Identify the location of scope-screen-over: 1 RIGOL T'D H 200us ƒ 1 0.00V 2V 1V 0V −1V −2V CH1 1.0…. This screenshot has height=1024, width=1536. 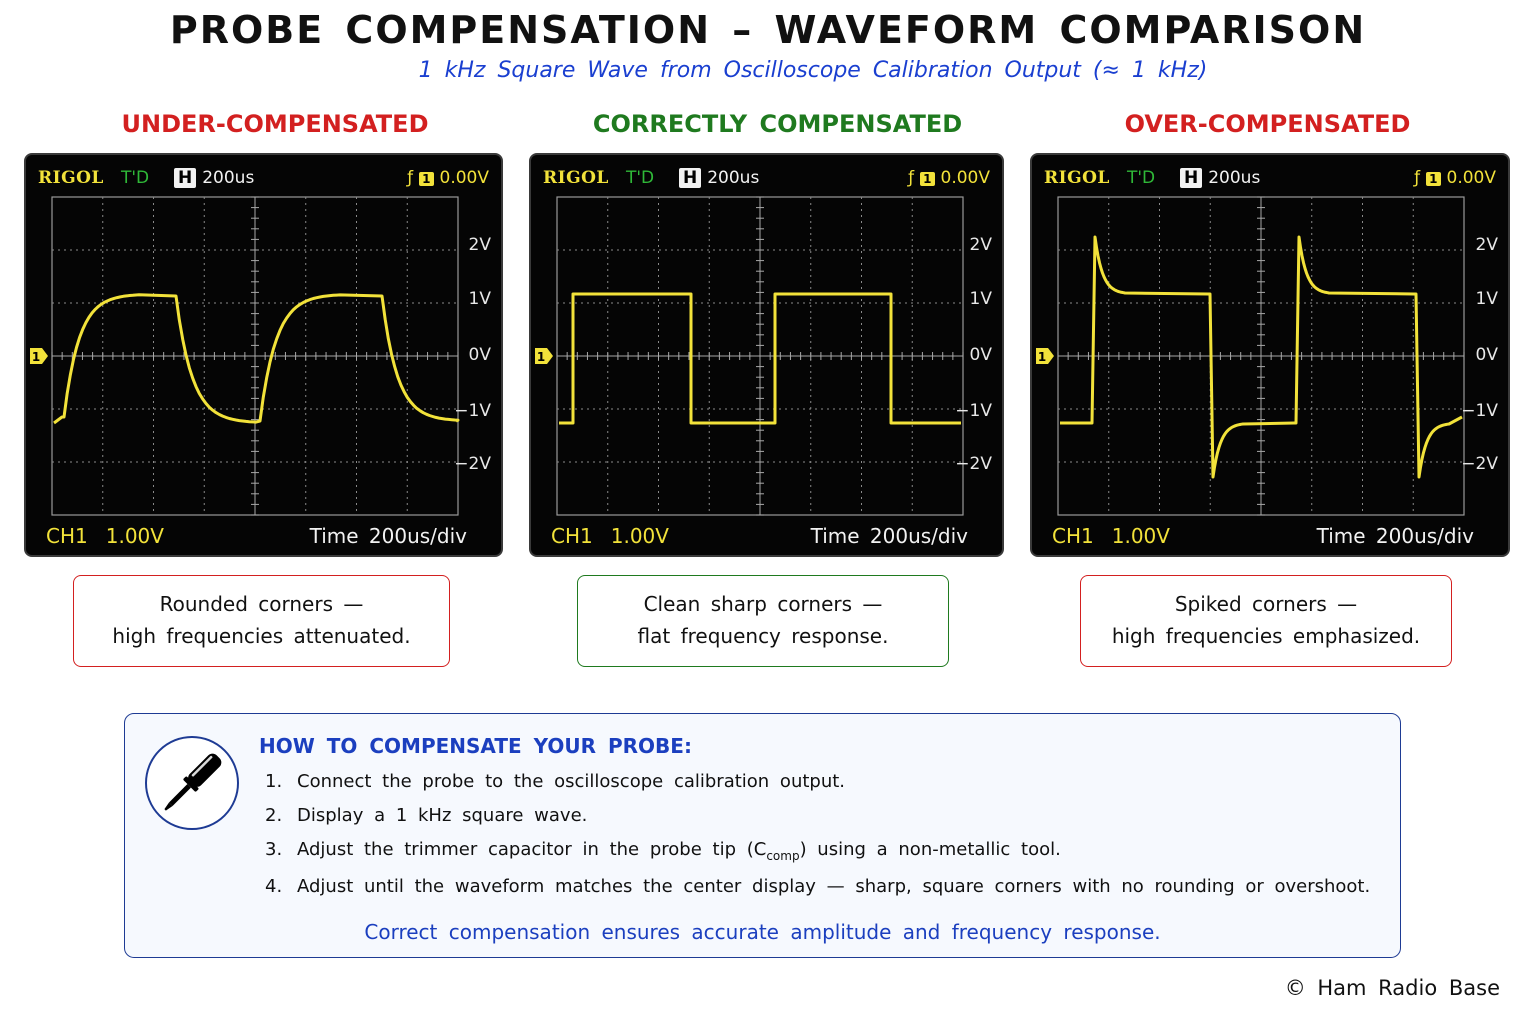
(1270, 355).